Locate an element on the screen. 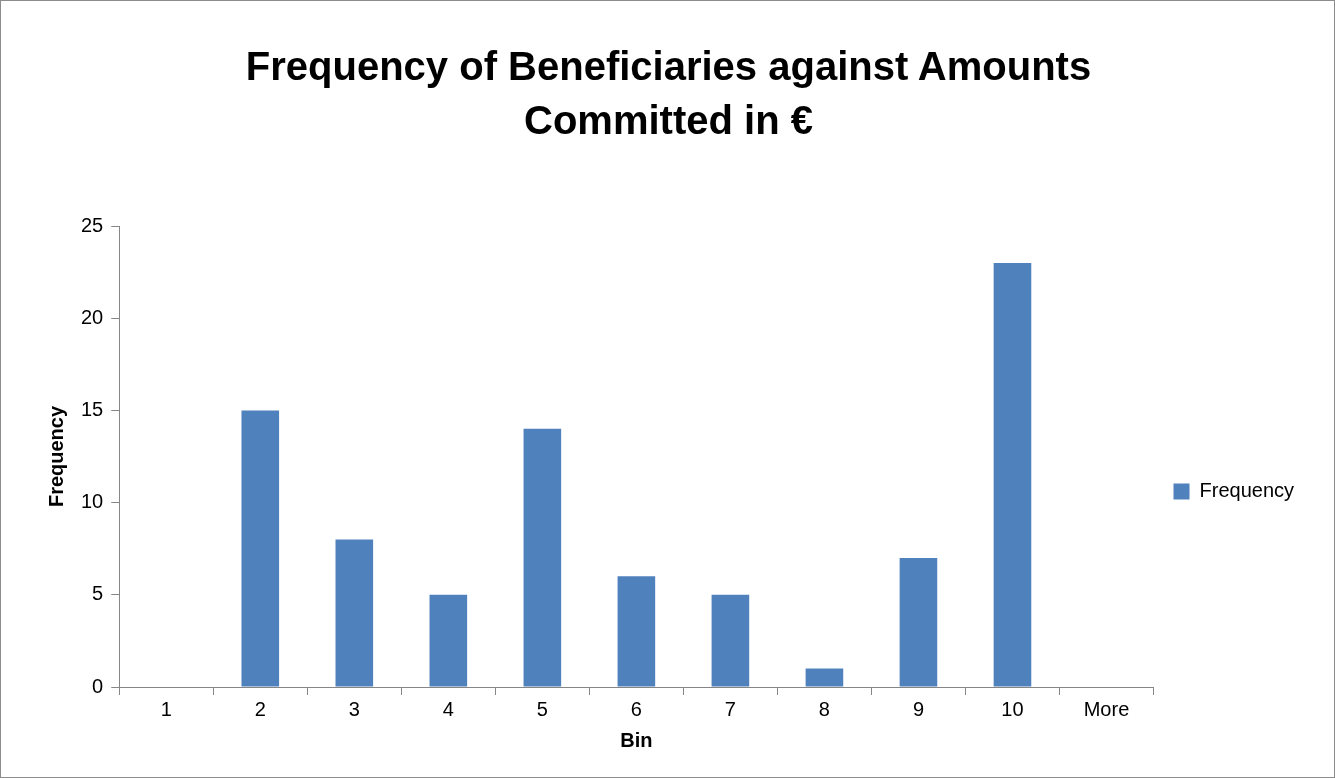  x-tick-label: 6 is located at coordinates (636, 708).